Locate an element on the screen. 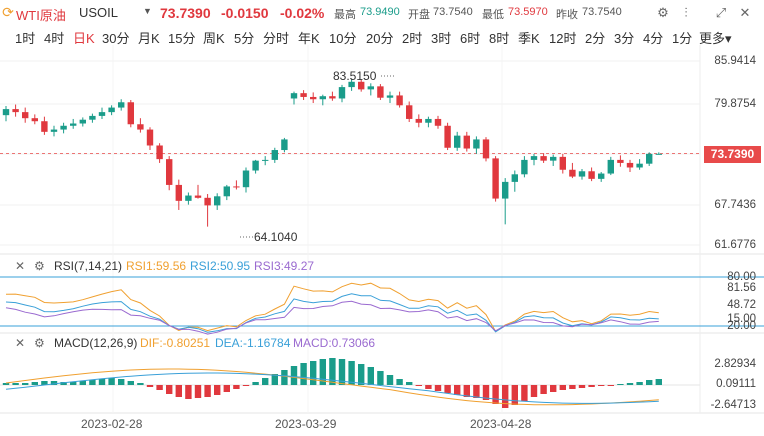  tab-timeframe: 年K is located at coordinates (309, 38).